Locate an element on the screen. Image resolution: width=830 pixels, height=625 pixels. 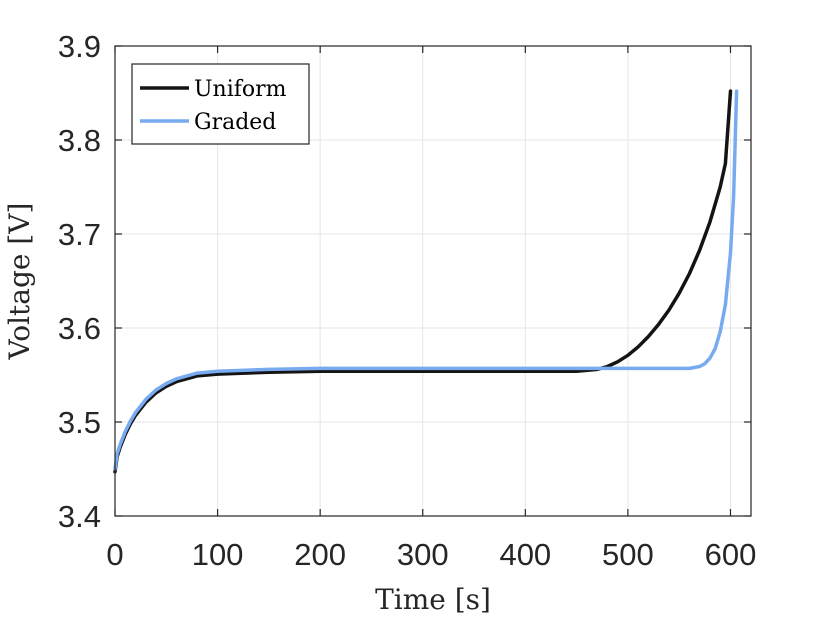
x-tick-label: 100 is located at coordinates (218, 554).